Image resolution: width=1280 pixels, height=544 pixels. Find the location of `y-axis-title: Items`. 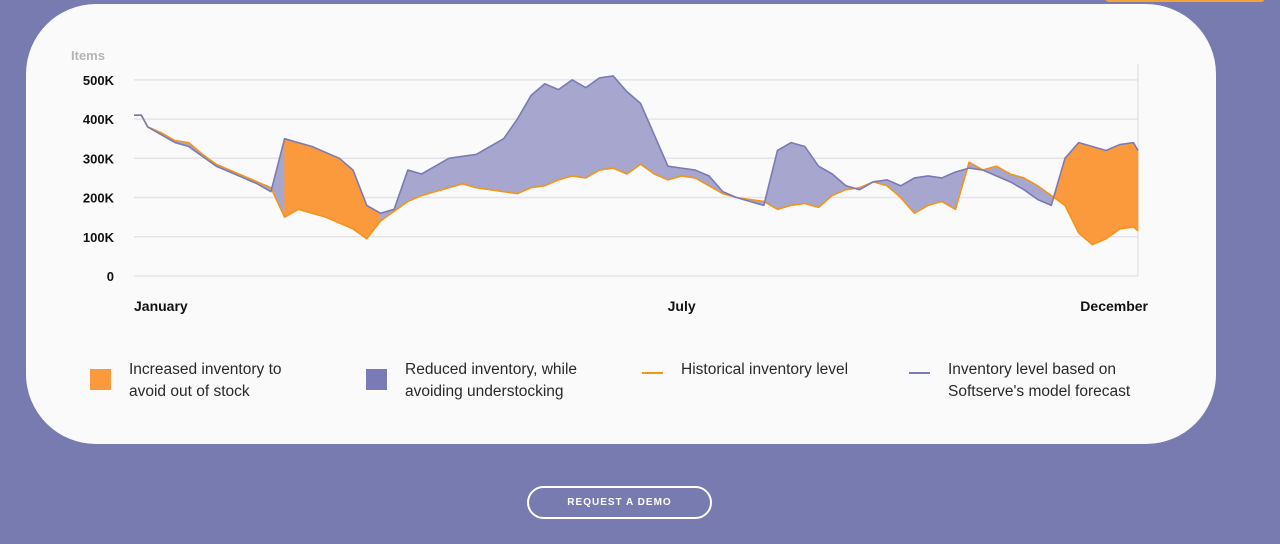

y-axis-title: Items is located at coordinates (88, 55).